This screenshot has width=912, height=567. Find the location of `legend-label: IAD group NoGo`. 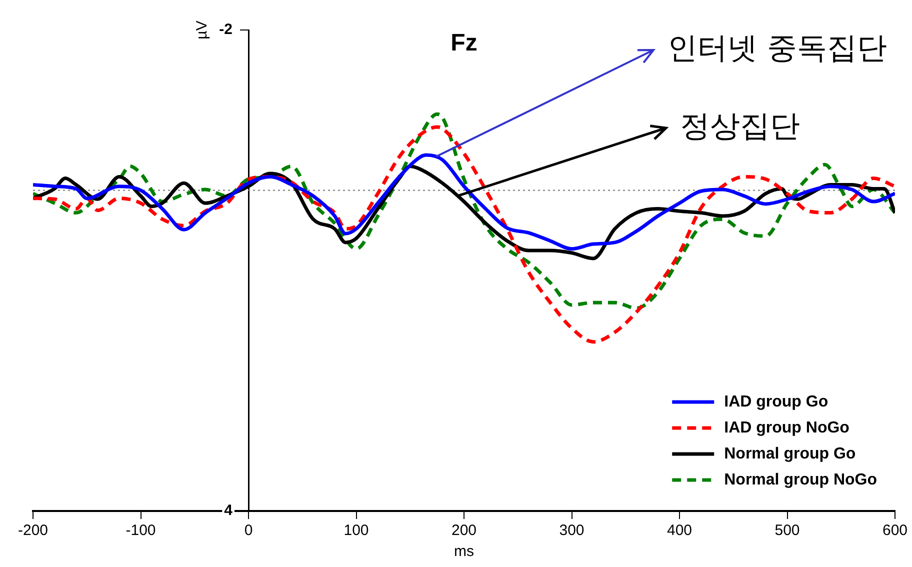

legend-label: IAD group NoGo is located at coordinates (787, 427).